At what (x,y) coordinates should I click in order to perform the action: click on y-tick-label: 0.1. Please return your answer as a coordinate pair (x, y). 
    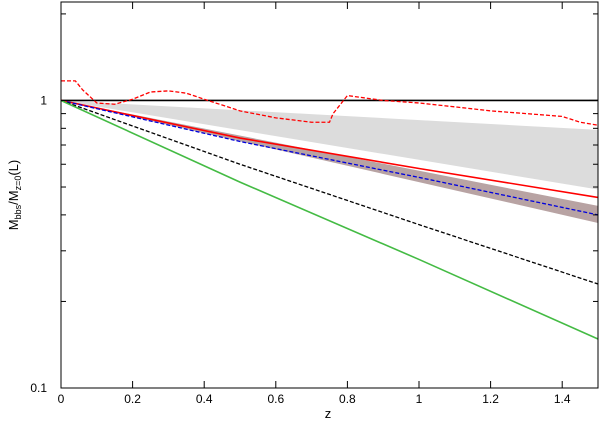
    Looking at the image, I should click on (38, 388).